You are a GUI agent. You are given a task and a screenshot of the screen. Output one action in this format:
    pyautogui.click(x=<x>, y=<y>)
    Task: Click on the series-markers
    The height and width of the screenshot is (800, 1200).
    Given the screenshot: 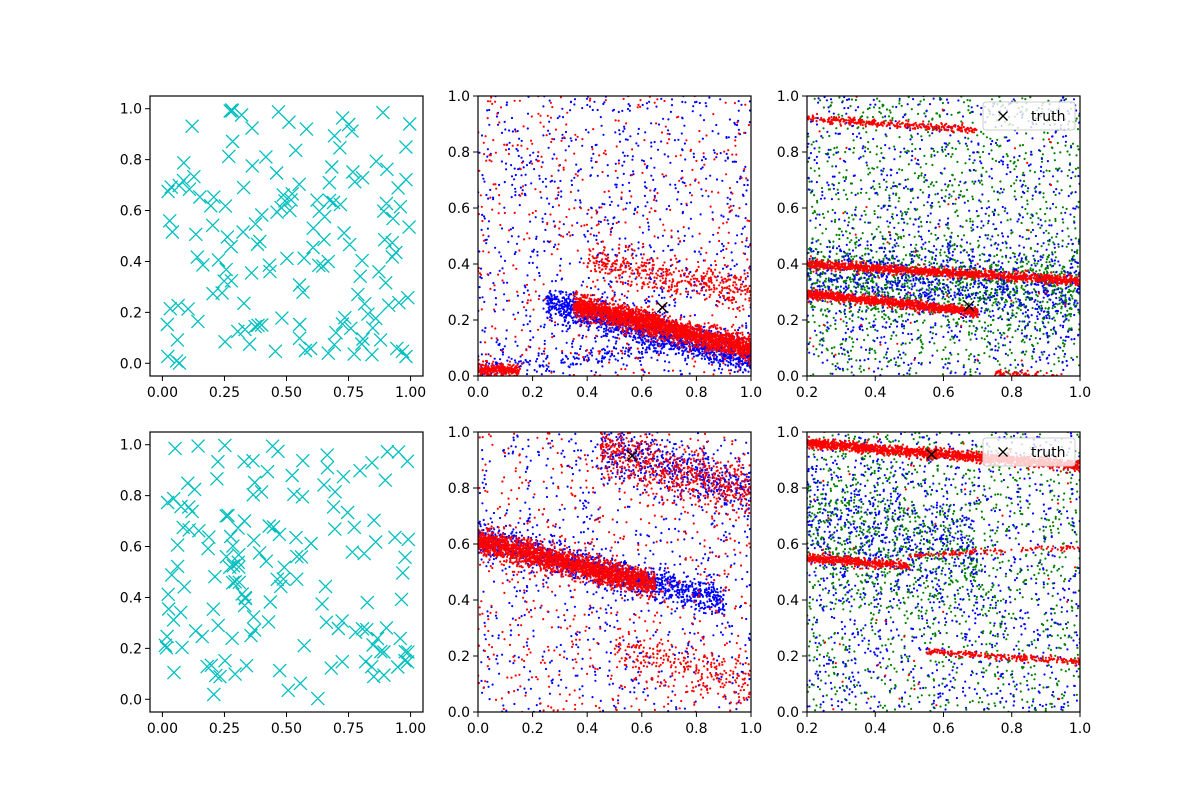 What is the action you would take?
    pyautogui.click(x=288, y=237)
    